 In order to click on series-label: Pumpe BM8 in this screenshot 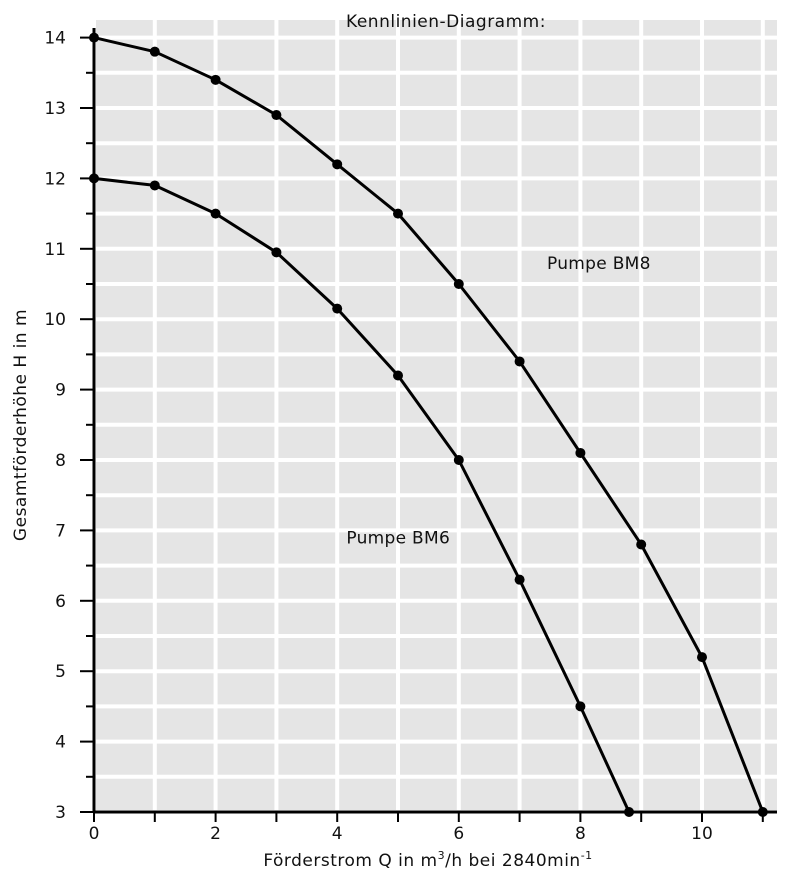, I will do `click(599, 264)`.